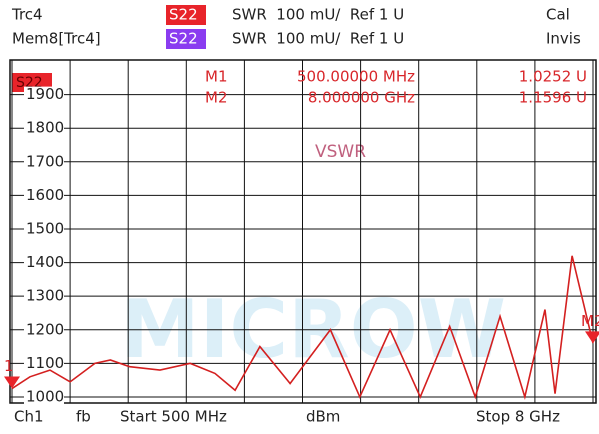 This screenshot has width=599, height=434. What do you see at coordinates (563, 39) in the screenshot?
I see `status: Invis` at bounding box center [563, 39].